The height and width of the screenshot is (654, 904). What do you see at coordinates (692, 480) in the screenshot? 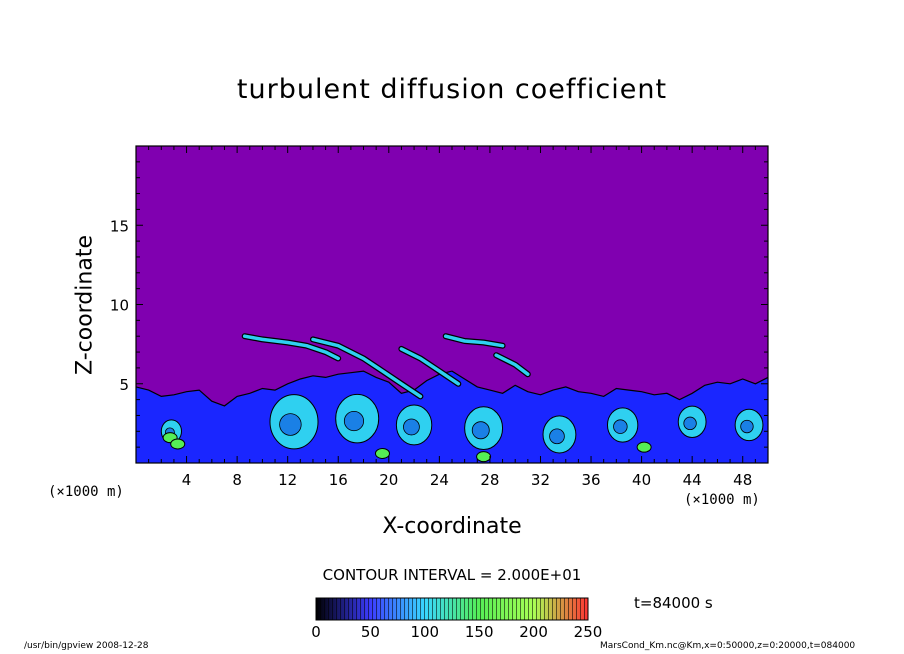
I see `x-tick-label: 44` at bounding box center [692, 480].